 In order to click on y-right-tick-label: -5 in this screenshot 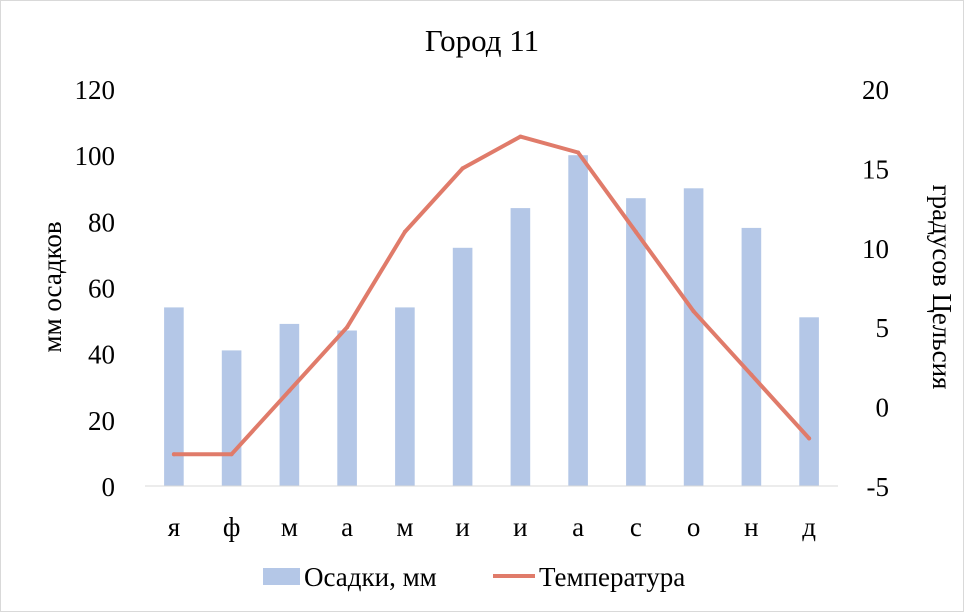, I will do `click(878, 487)`.